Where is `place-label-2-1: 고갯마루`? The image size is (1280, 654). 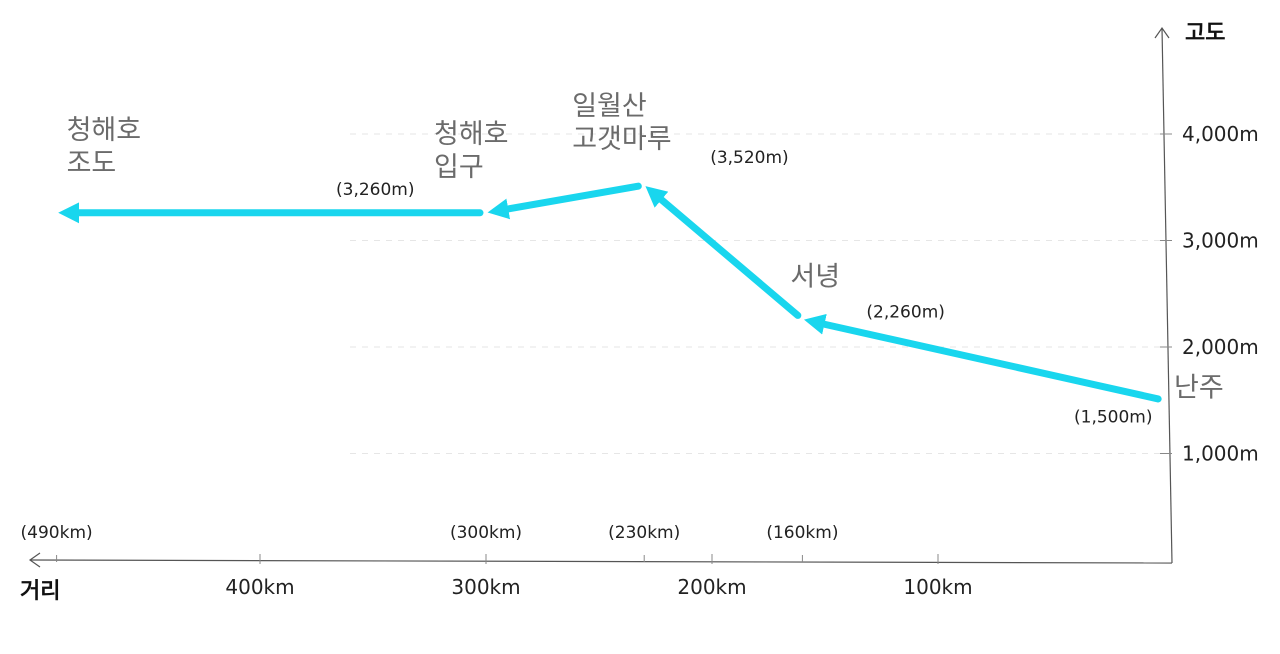
place-label-2-1: 고갯마루 is located at coordinates (621, 139).